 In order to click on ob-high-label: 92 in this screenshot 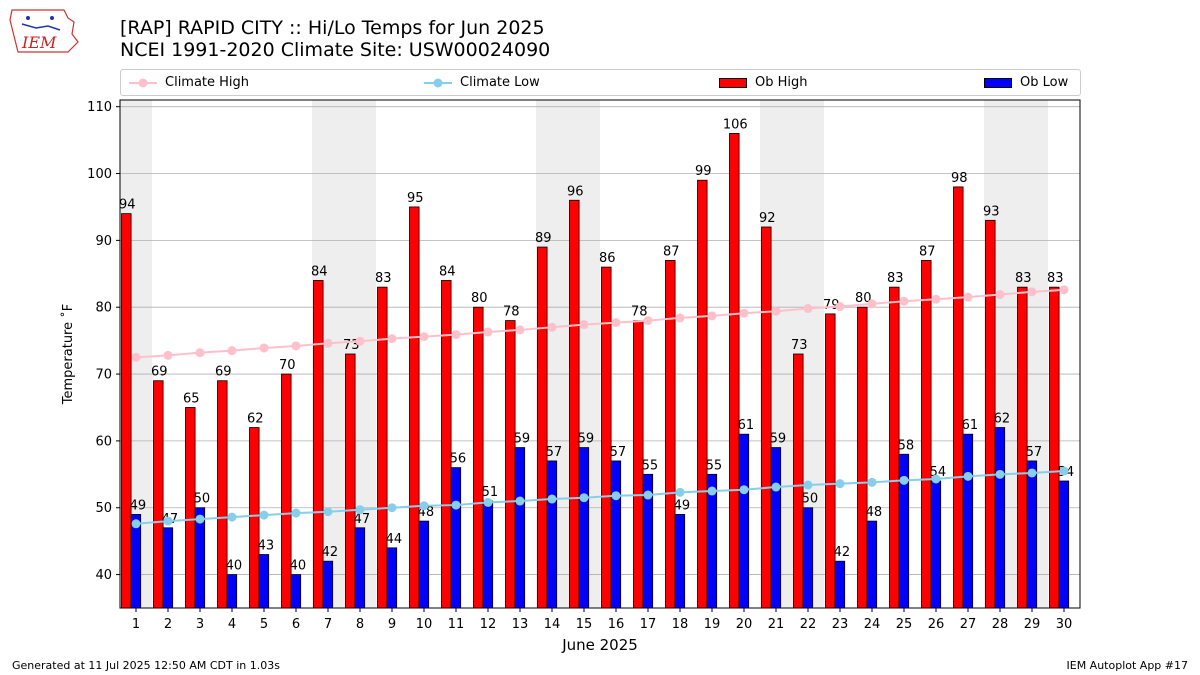, I will do `click(767, 218)`.